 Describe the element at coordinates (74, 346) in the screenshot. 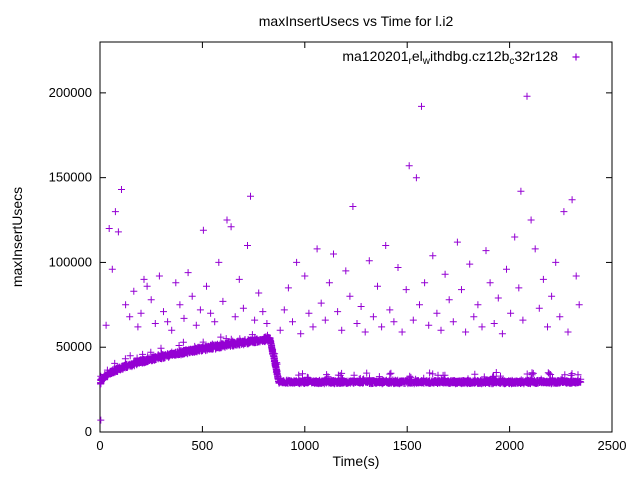

I see `y-tick-label: 50000` at that location.